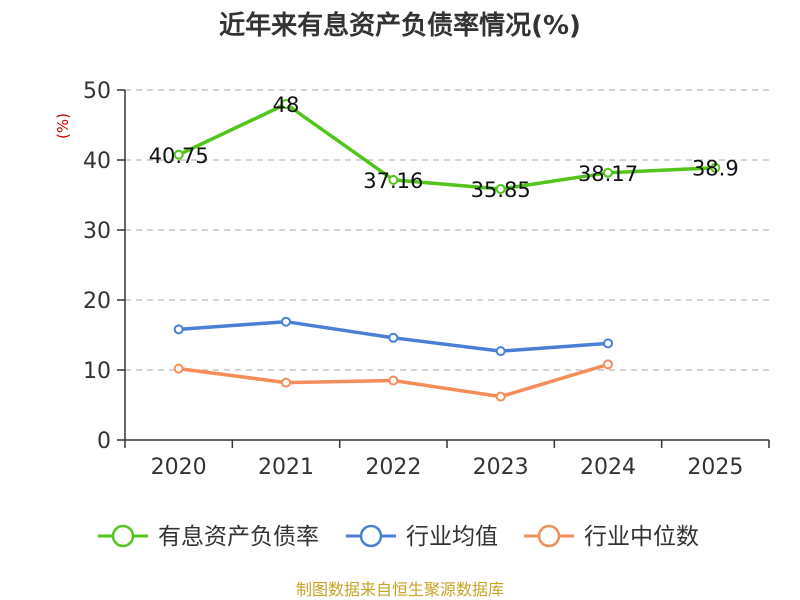 The width and height of the screenshot is (800, 600). Describe the element at coordinates (97, 91) in the screenshot. I see `y-tick-label: 50` at that location.